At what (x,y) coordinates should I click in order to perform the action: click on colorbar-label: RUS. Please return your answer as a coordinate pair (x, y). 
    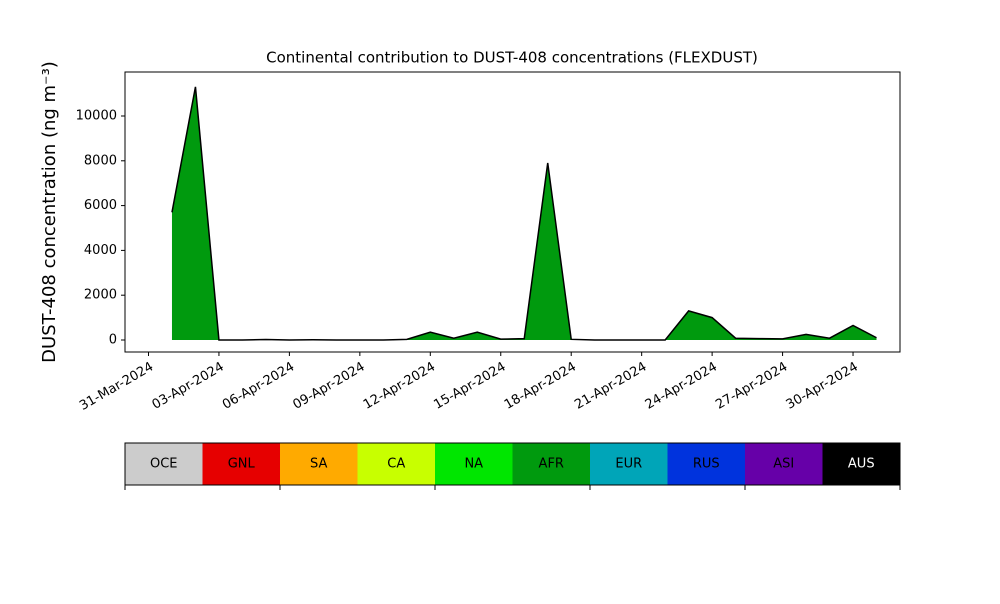
    Looking at the image, I should click on (706, 464).